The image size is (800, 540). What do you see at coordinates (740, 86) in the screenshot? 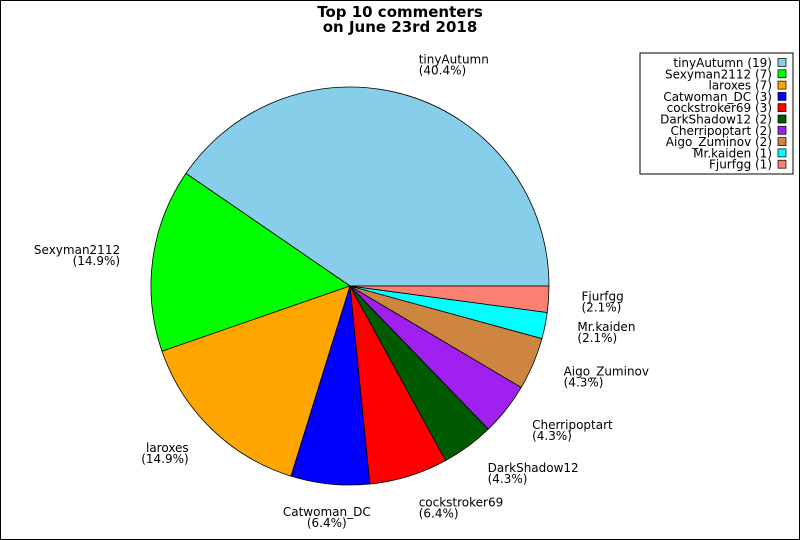
I see `legend-label-laroxes: laroxes (7)` at bounding box center [740, 86].